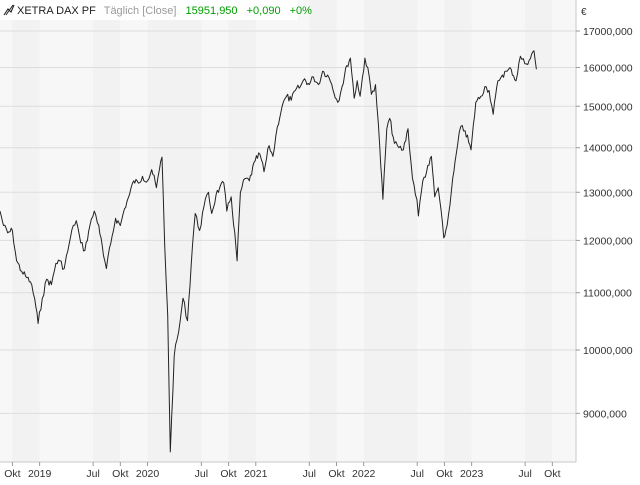 The image size is (640, 485). What do you see at coordinates (608, 149) in the screenshot?
I see `y-tick-label: 14000,000` at bounding box center [608, 149].